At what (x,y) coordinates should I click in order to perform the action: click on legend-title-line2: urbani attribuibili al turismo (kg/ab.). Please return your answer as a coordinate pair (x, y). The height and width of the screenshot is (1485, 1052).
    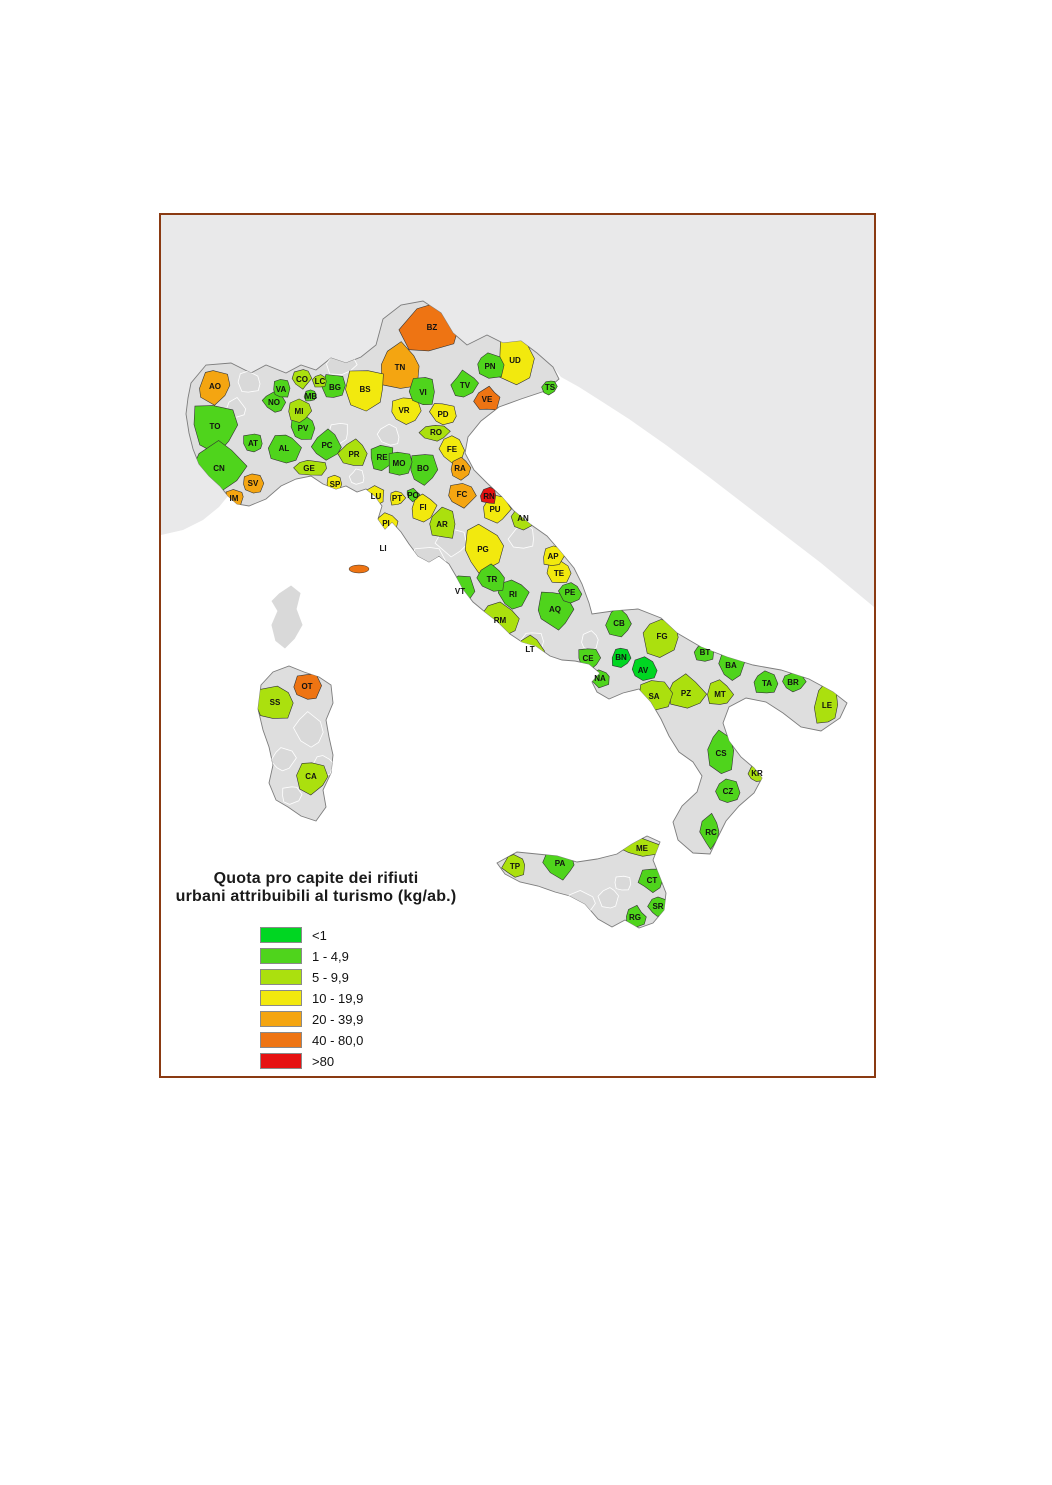
    Looking at the image, I should click on (316, 897).